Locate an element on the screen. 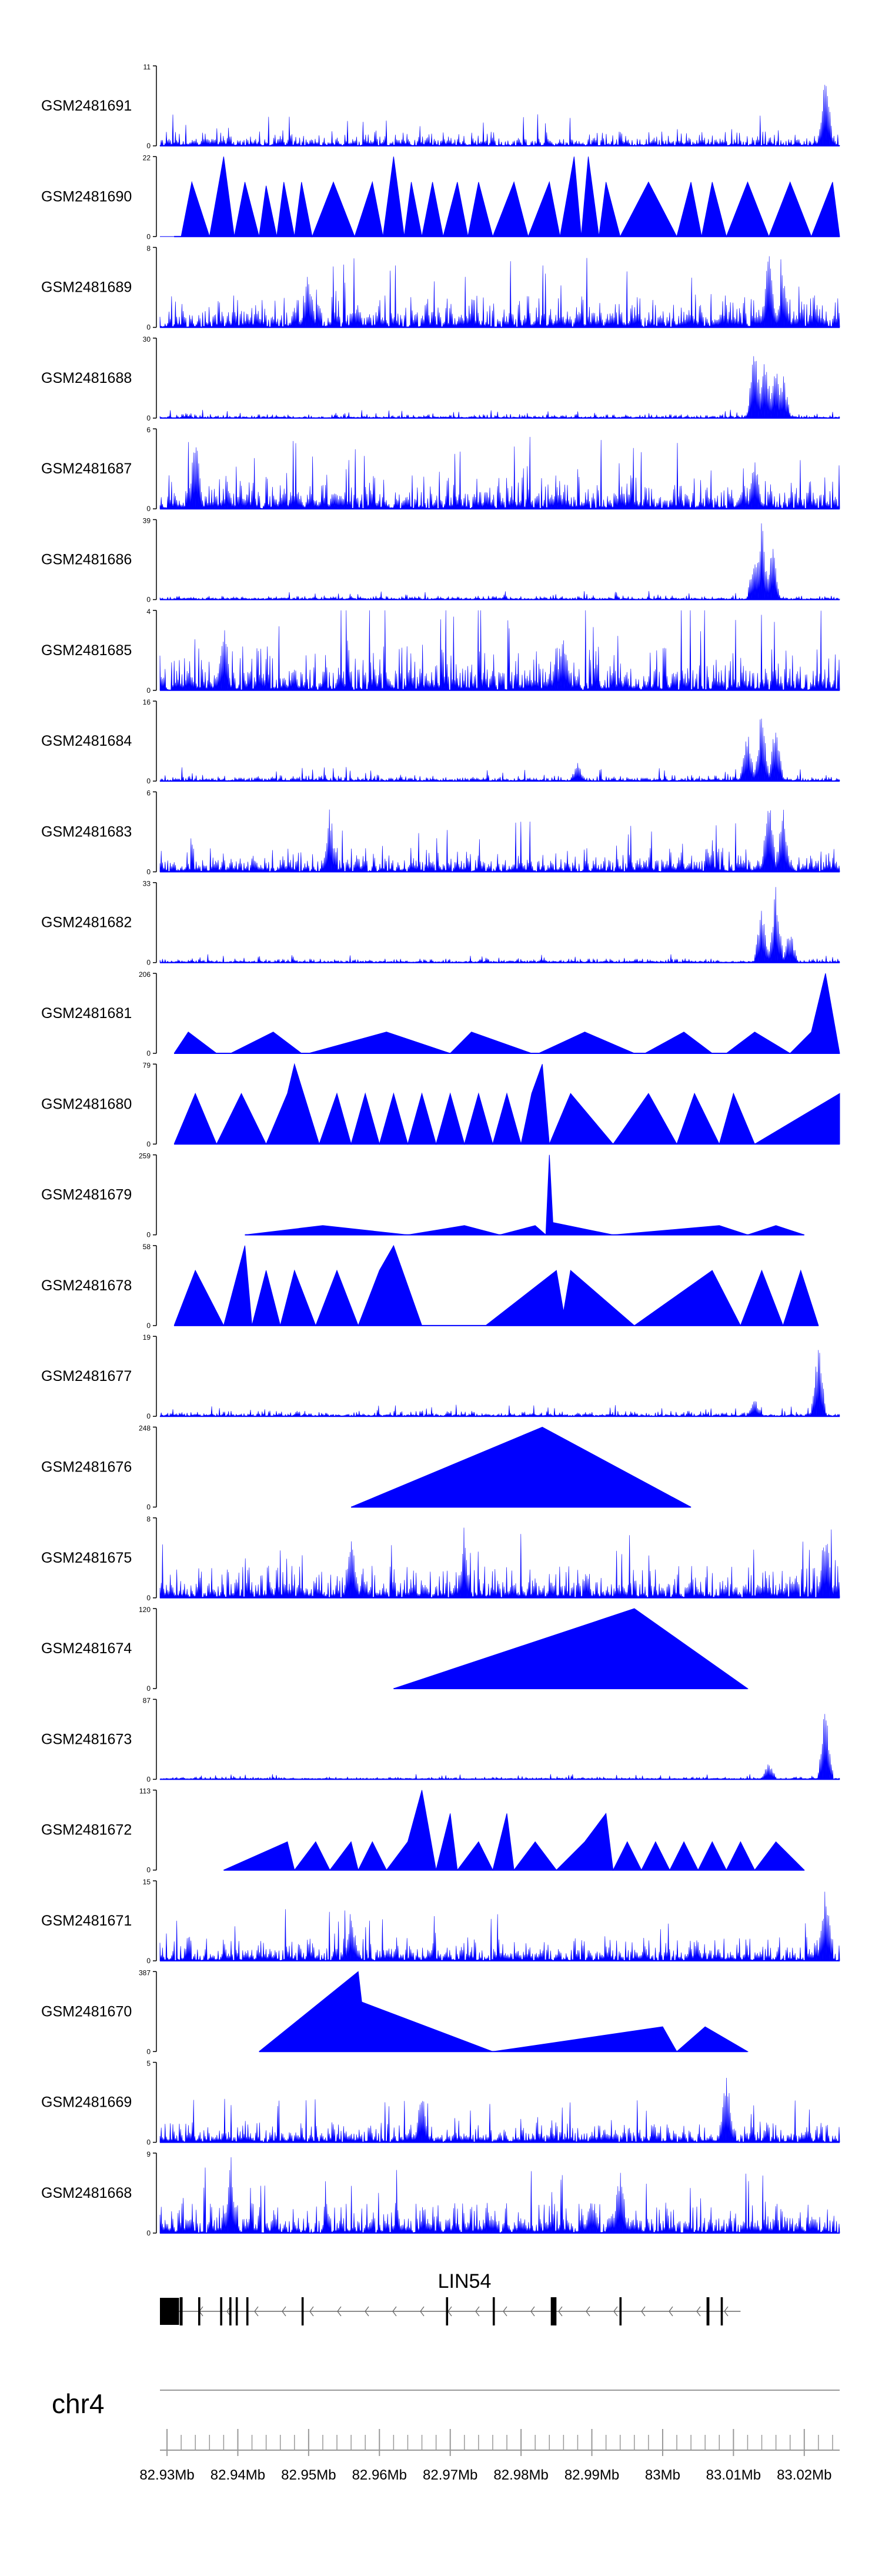  track-GSM2481680: GSM2481680 79 0 is located at coordinates (440, 1104).